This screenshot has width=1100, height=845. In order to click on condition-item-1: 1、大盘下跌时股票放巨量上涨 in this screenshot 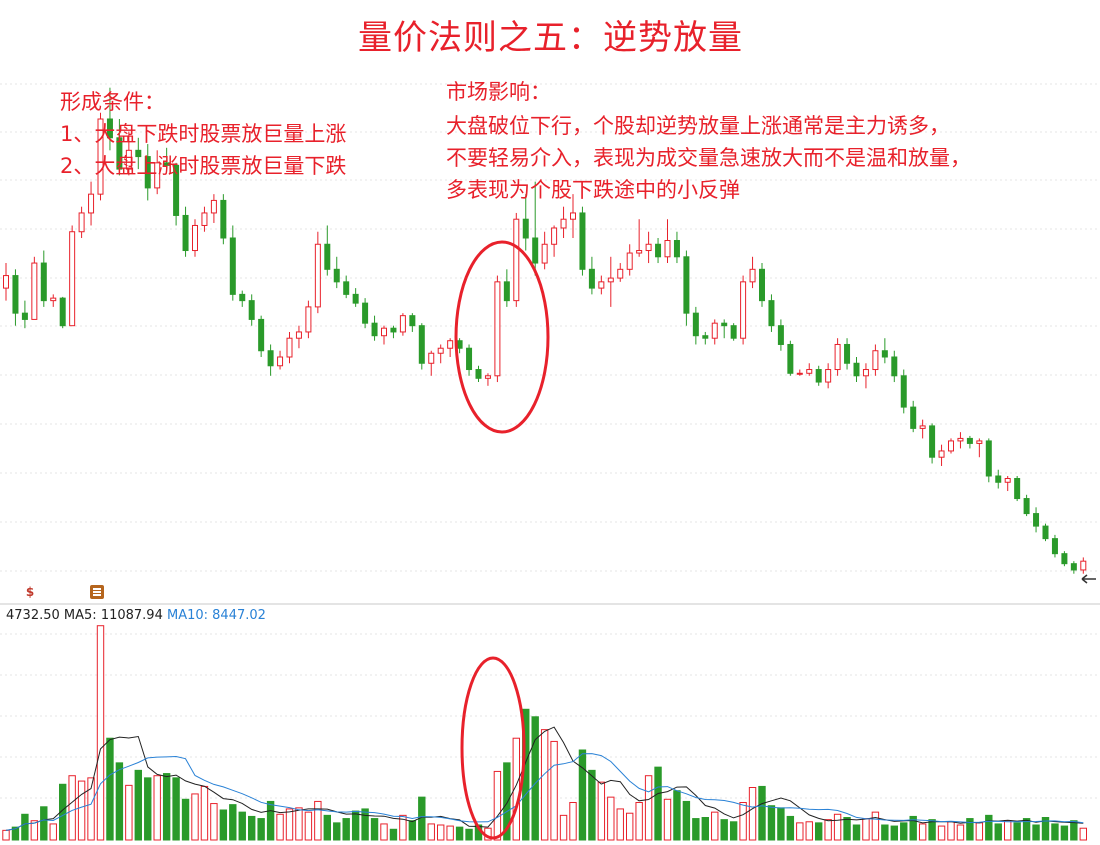, I will do `click(203, 134)`.